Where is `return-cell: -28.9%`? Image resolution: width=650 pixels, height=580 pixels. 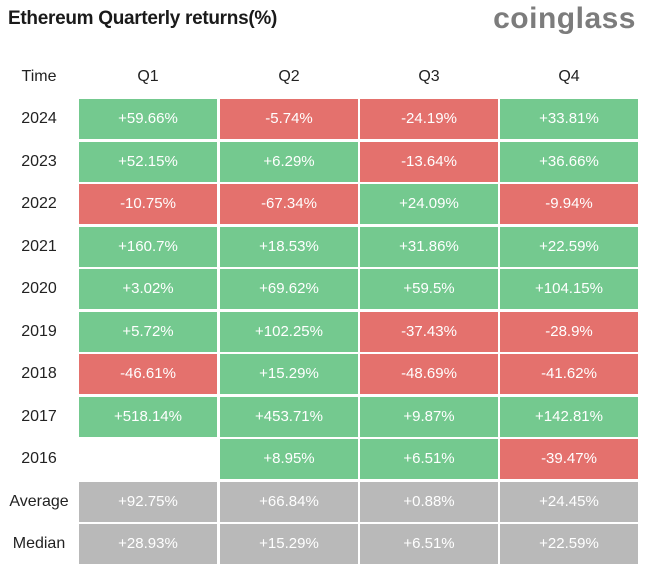
return-cell: -28.9% is located at coordinates (569, 332).